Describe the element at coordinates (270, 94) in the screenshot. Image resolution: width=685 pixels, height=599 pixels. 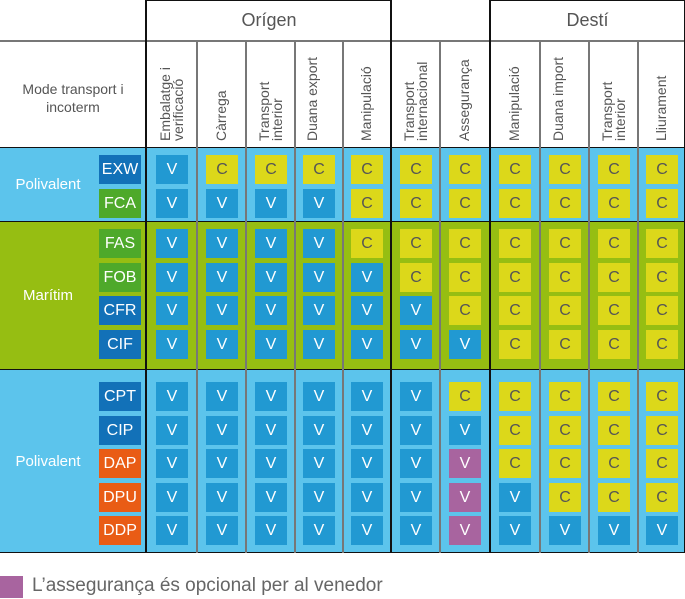
I see `column-header: Transport interior` at that location.